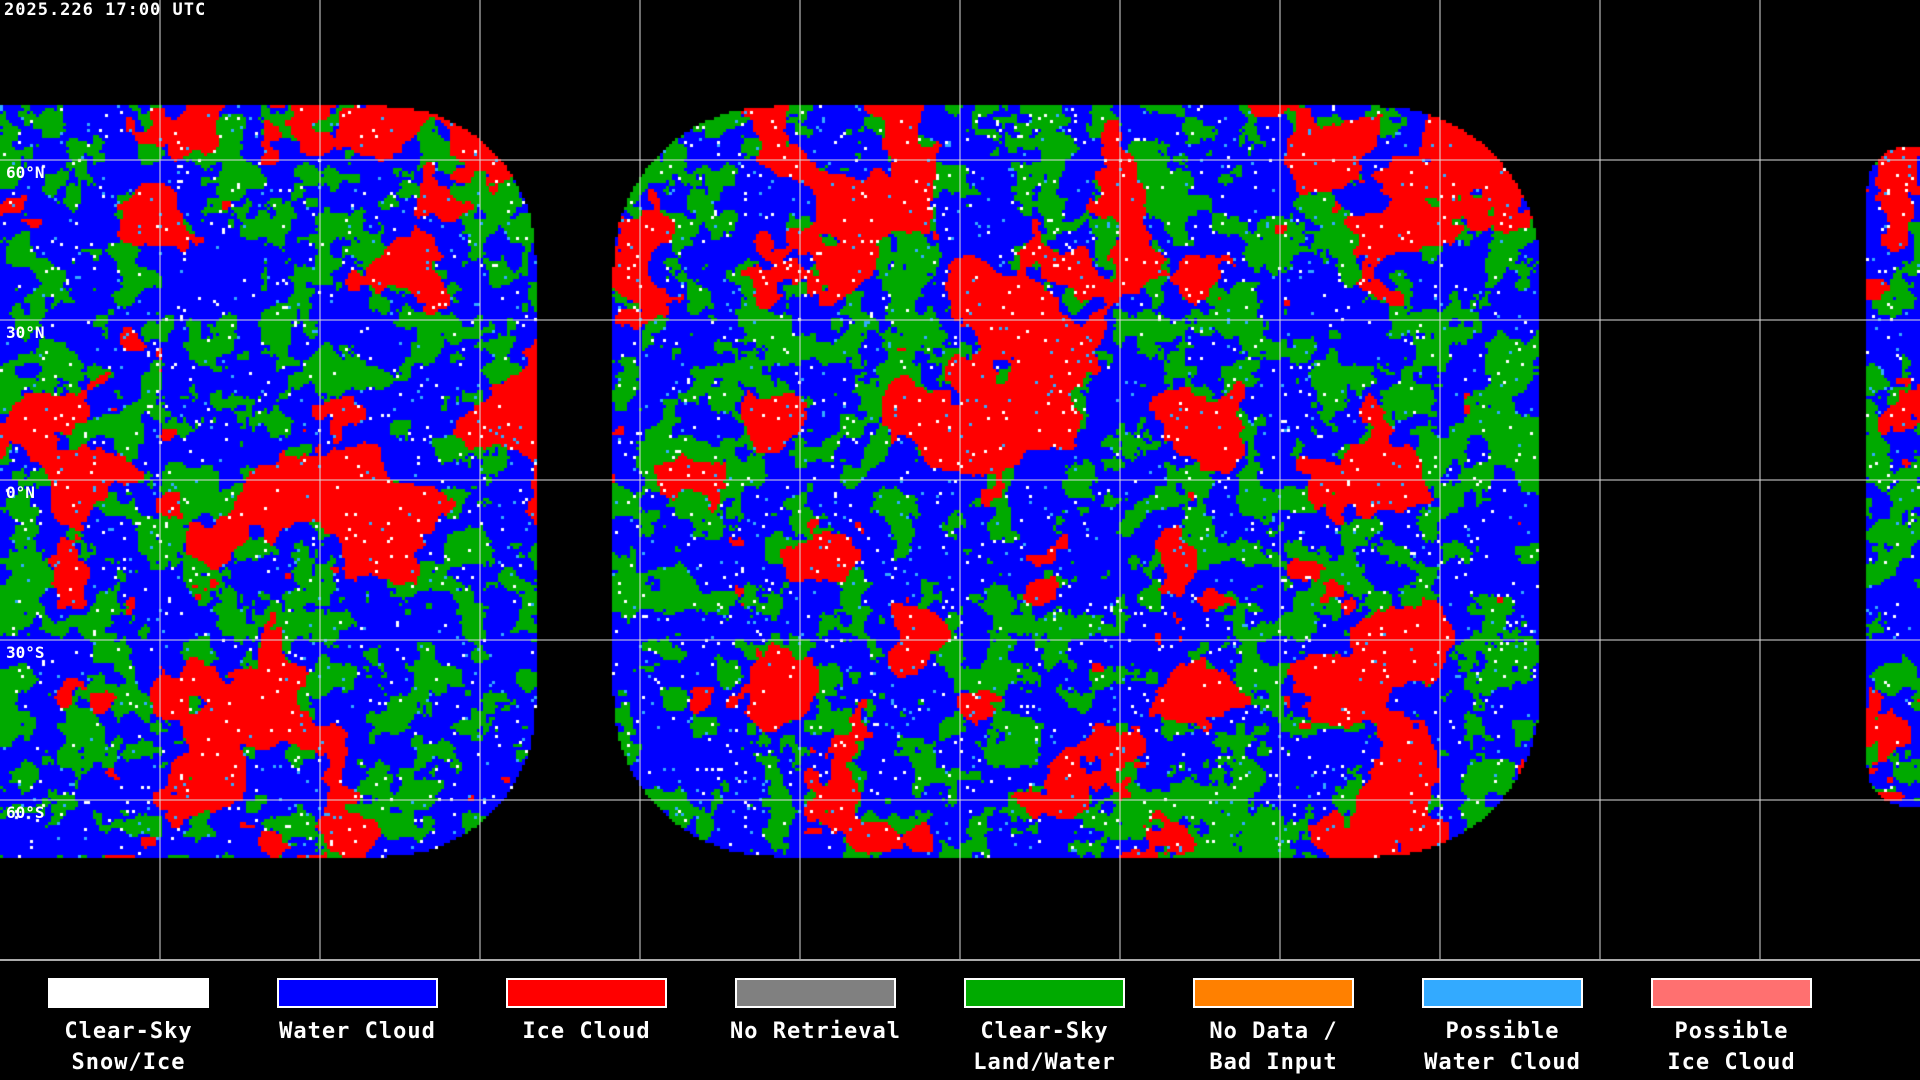 This screenshot has width=1920, height=1080. I want to click on lat-label-60s: 60°S, so click(25, 812).